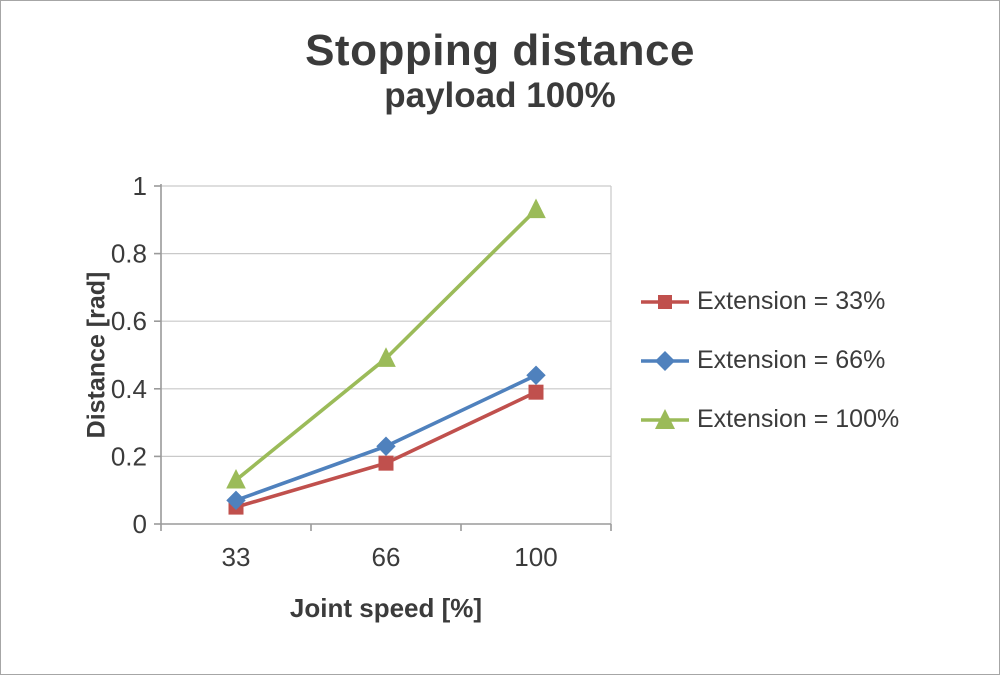  I want to click on legend-key-square-icon, so click(665, 301).